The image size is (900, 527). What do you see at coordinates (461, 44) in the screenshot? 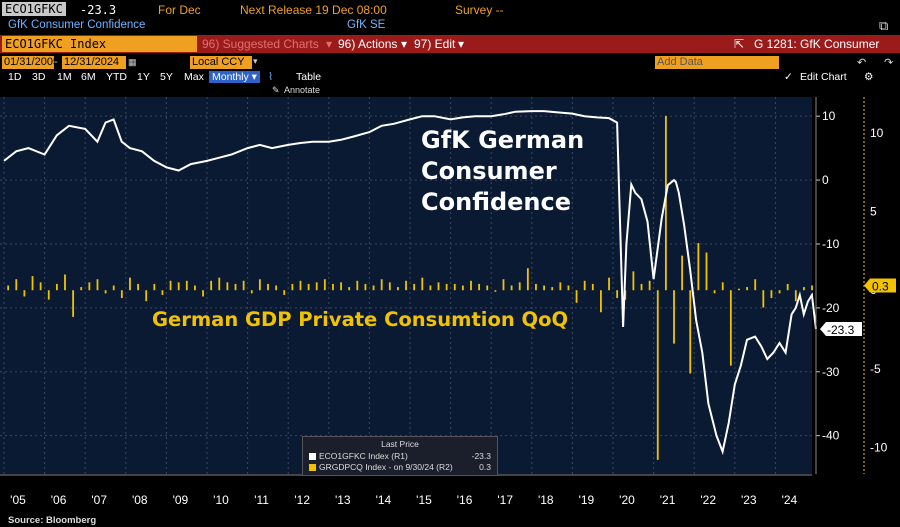
I see `edit-dropdown-icon: ▾` at bounding box center [461, 44].